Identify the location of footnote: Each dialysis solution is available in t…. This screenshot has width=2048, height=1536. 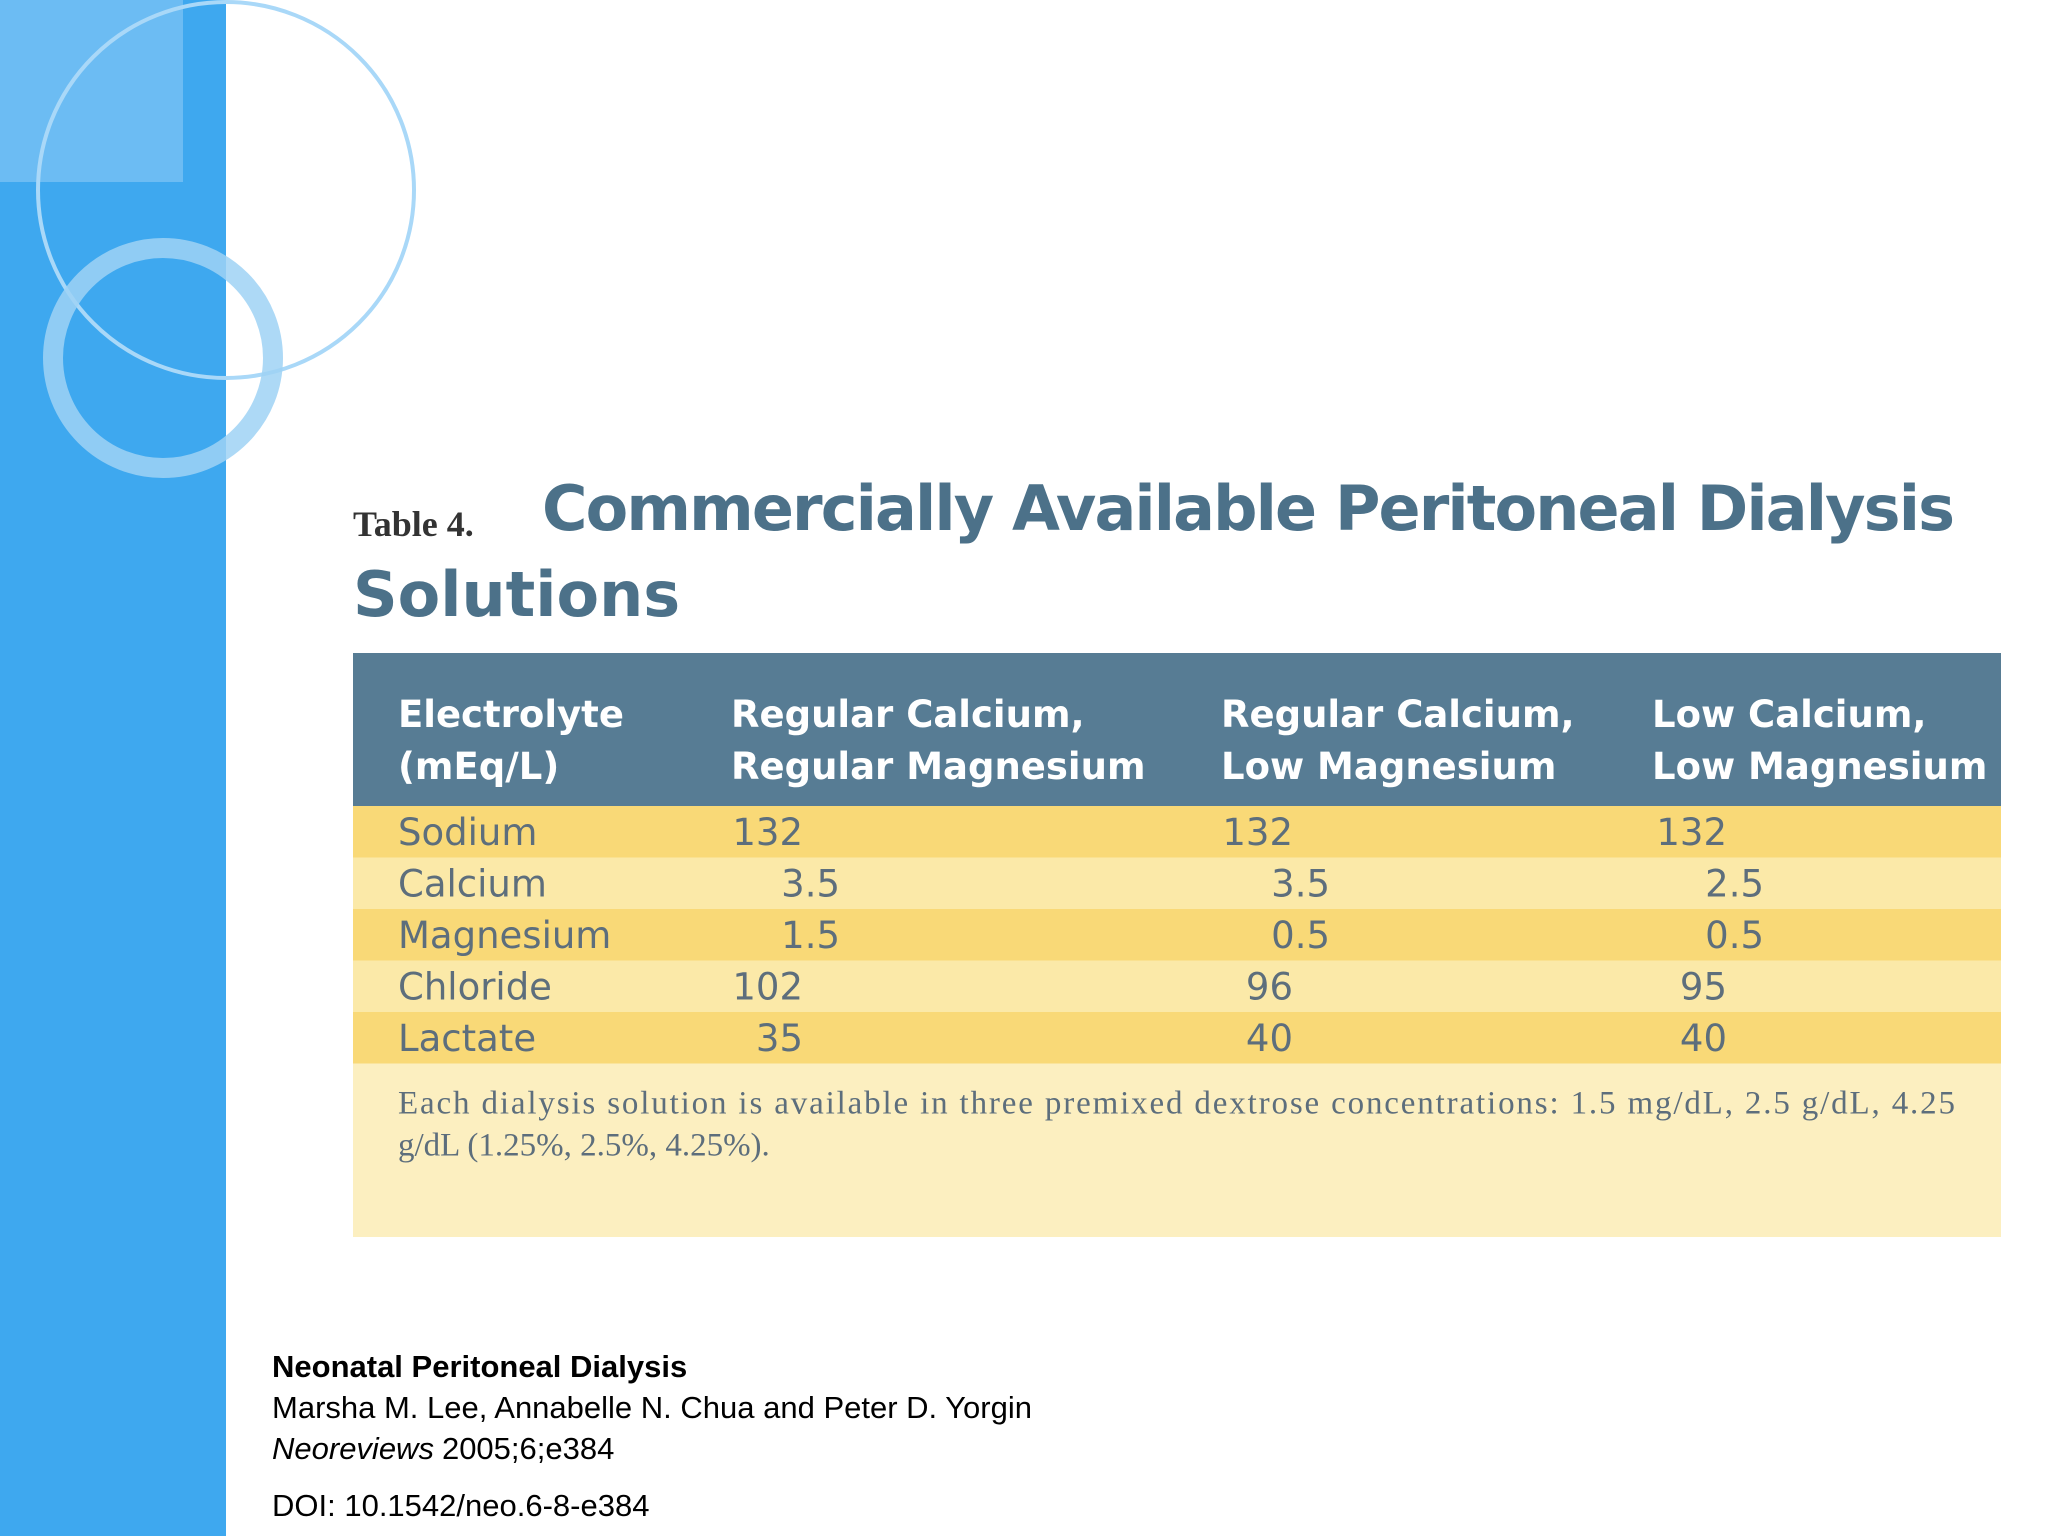
(1176, 1104).